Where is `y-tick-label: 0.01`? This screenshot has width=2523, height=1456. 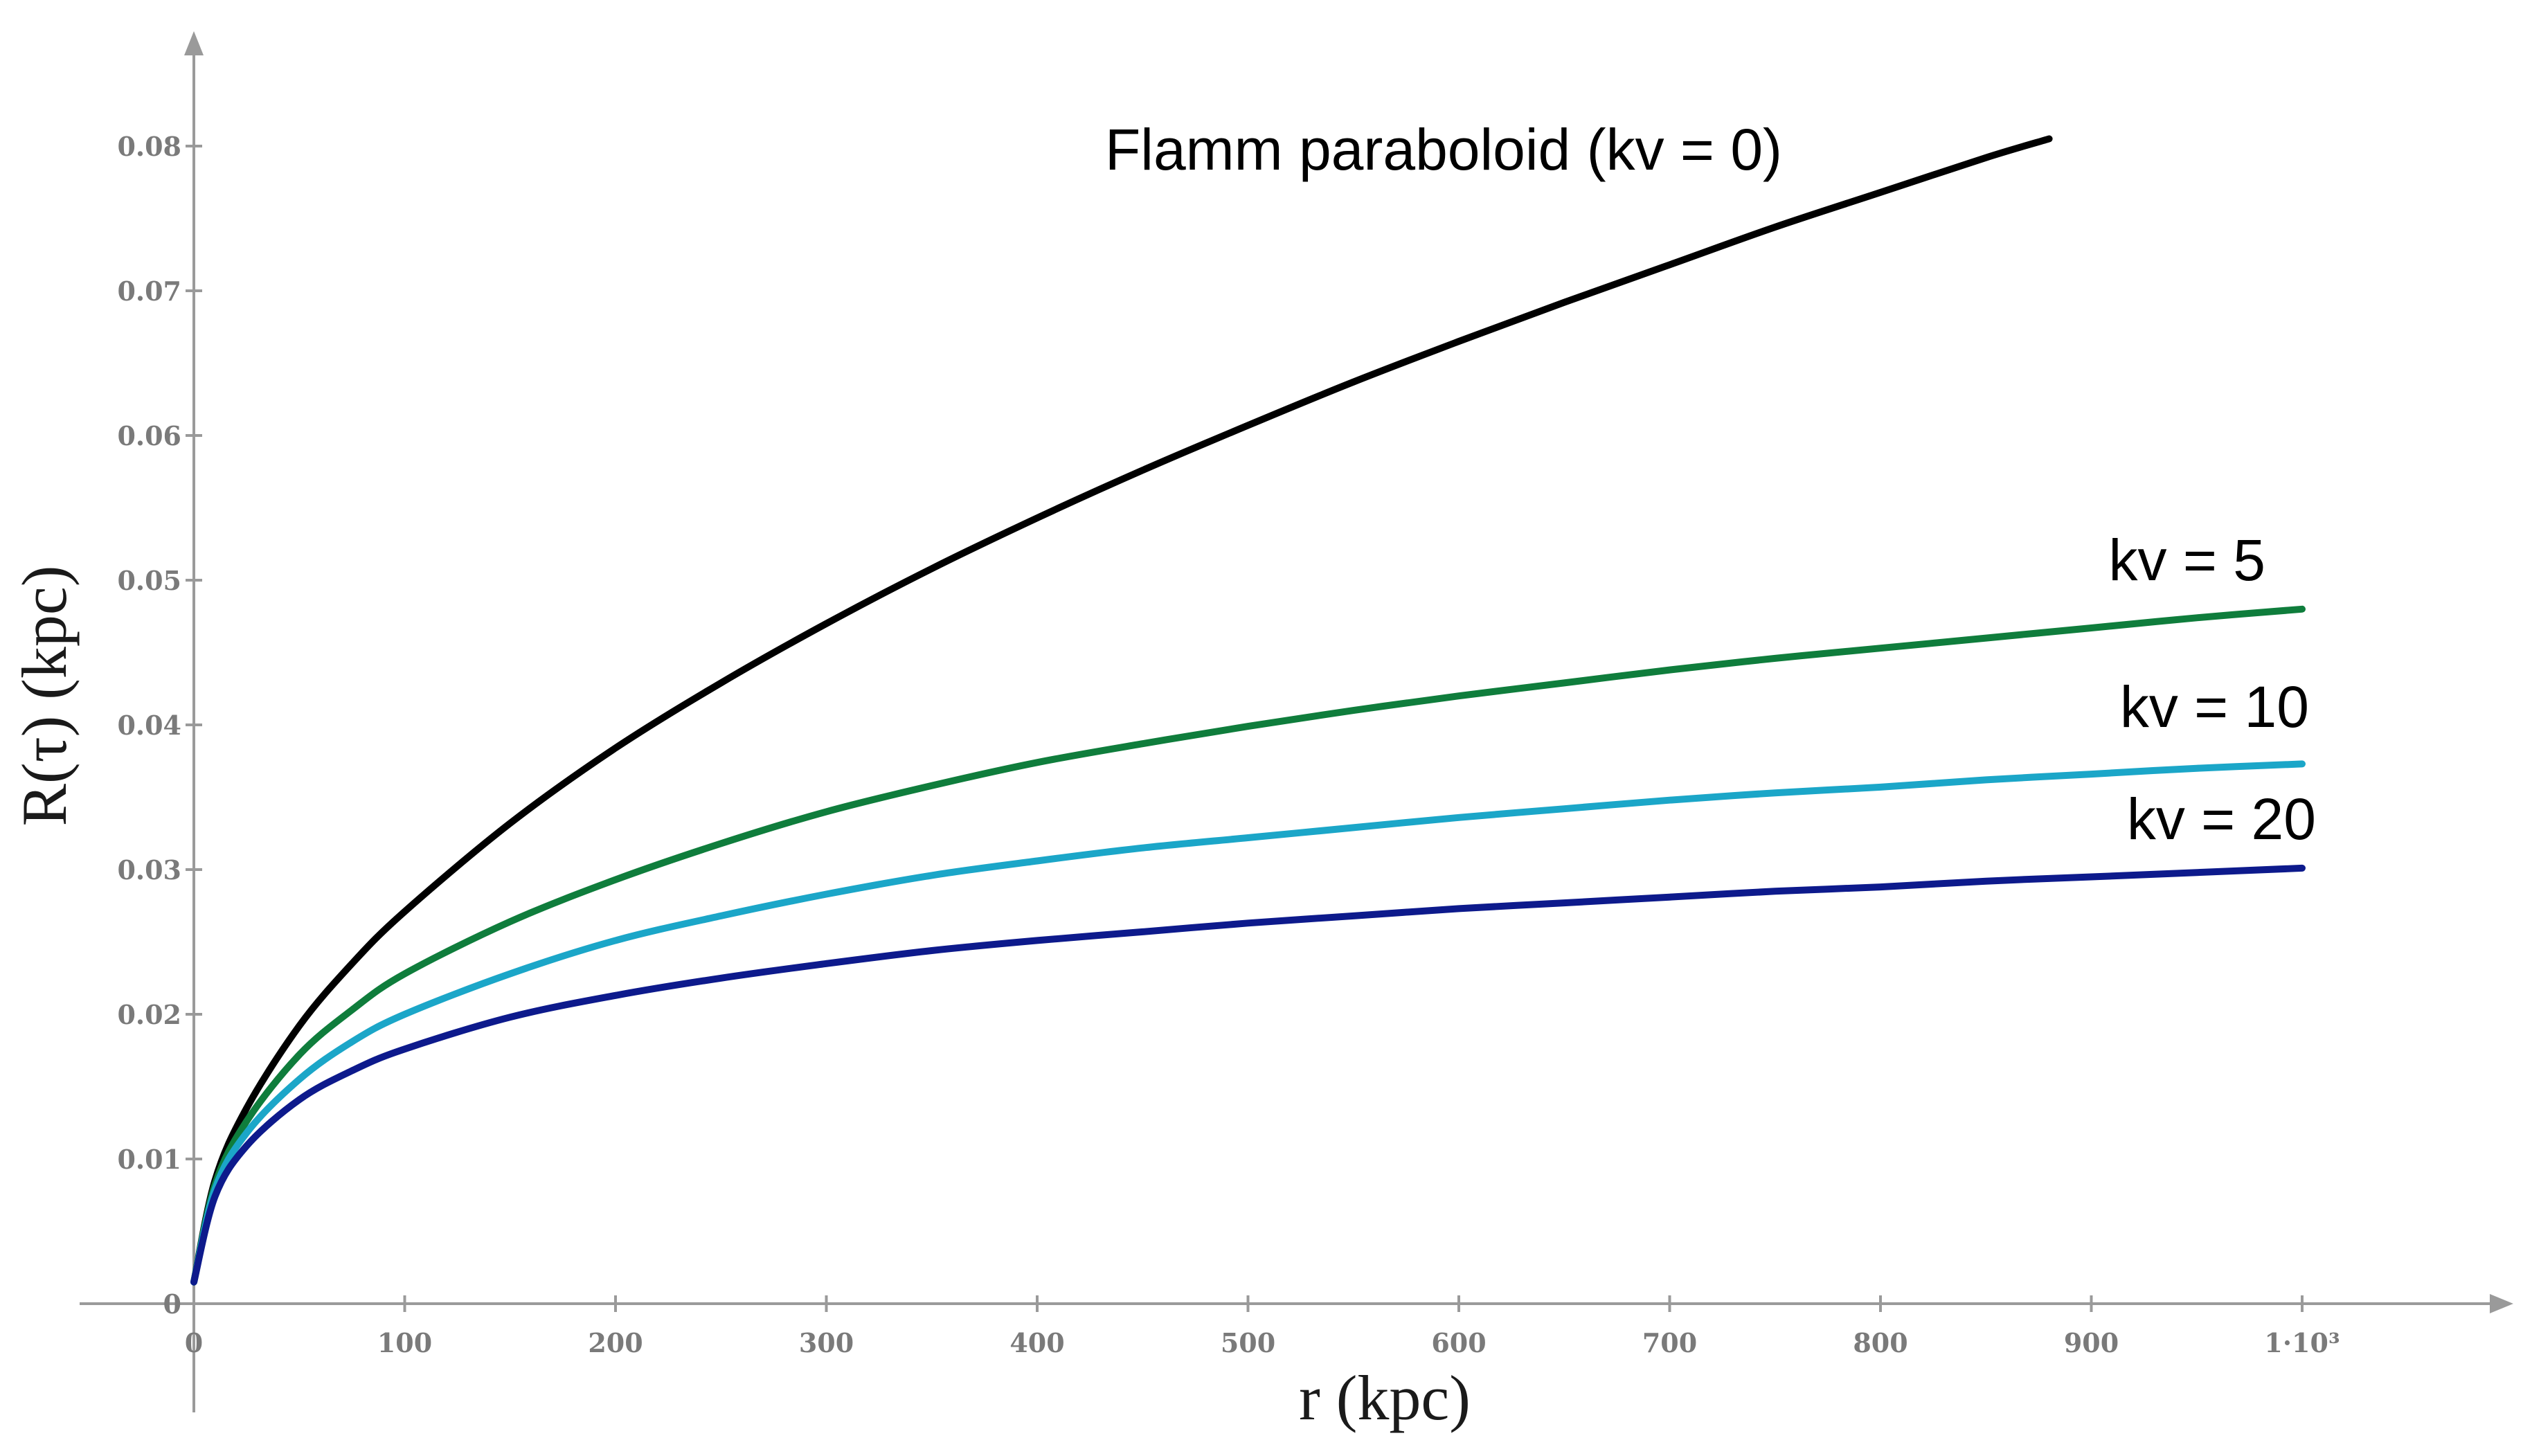 y-tick-label: 0.01 is located at coordinates (149, 1159).